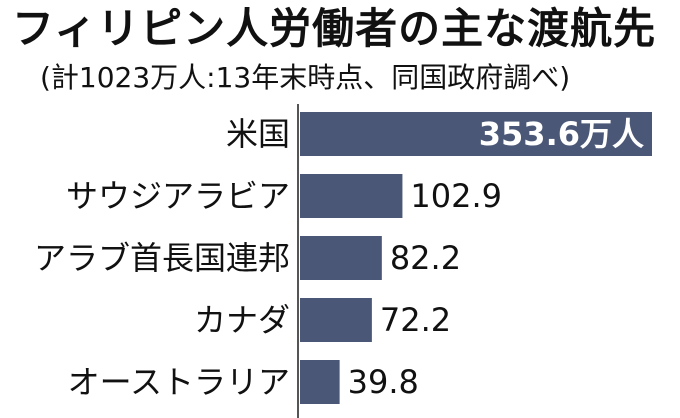 The height and width of the screenshot is (418, 680). What do you see at coordinates (179, 382) in the screenshot?
I see `category-label-5: オーストラリア` at bounding box center [179, 382].